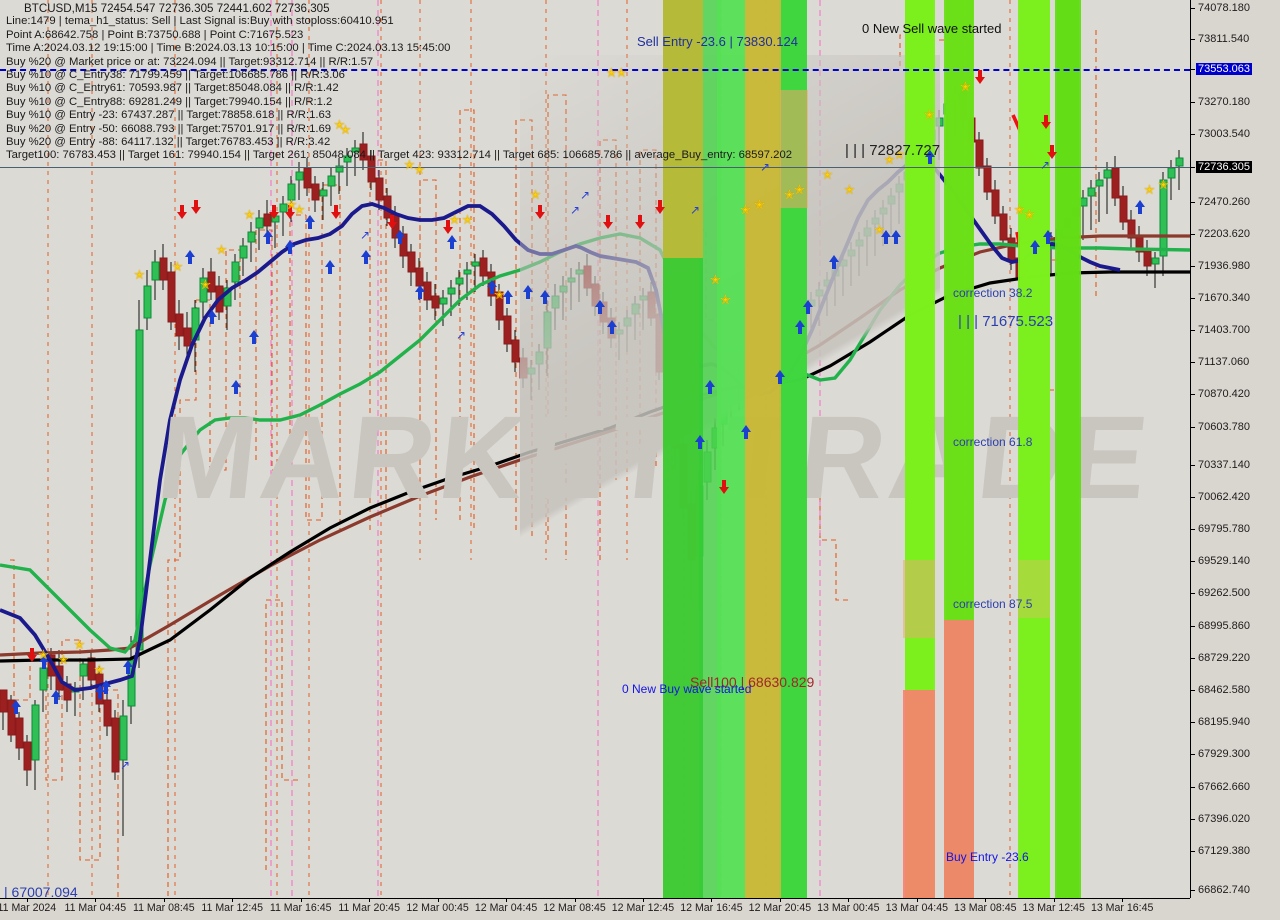 The height and width of the screenshot is (920, 1280). I want to click on price-tick-70603.780: 70603.780, so click(1235, 427).